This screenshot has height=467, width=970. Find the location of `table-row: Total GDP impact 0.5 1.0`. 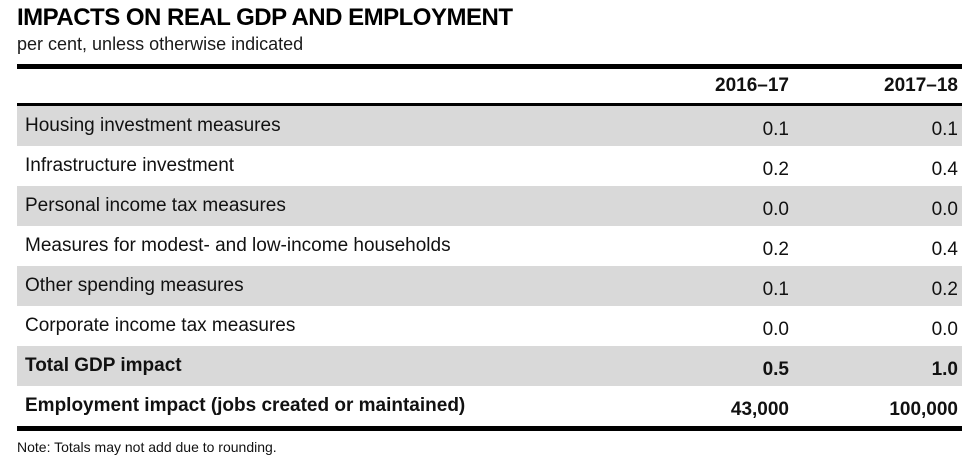

table-row: Total GDP impact 0.5 1.0 is located at coordinates (489, 366).